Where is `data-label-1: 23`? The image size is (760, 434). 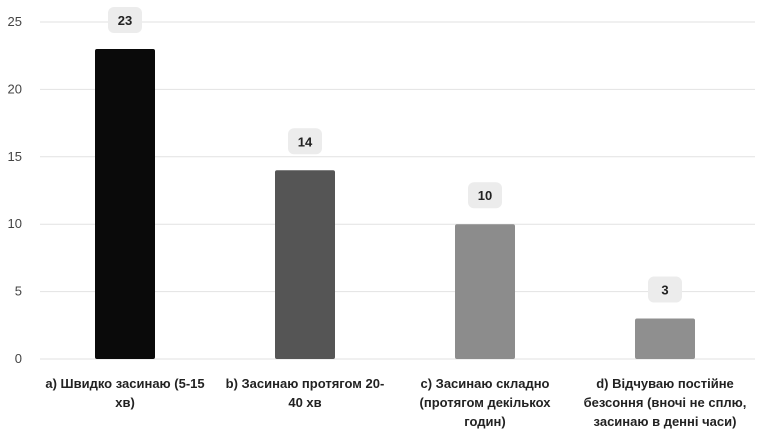 data-label-1: 23 is located at coordinates (125, 20).